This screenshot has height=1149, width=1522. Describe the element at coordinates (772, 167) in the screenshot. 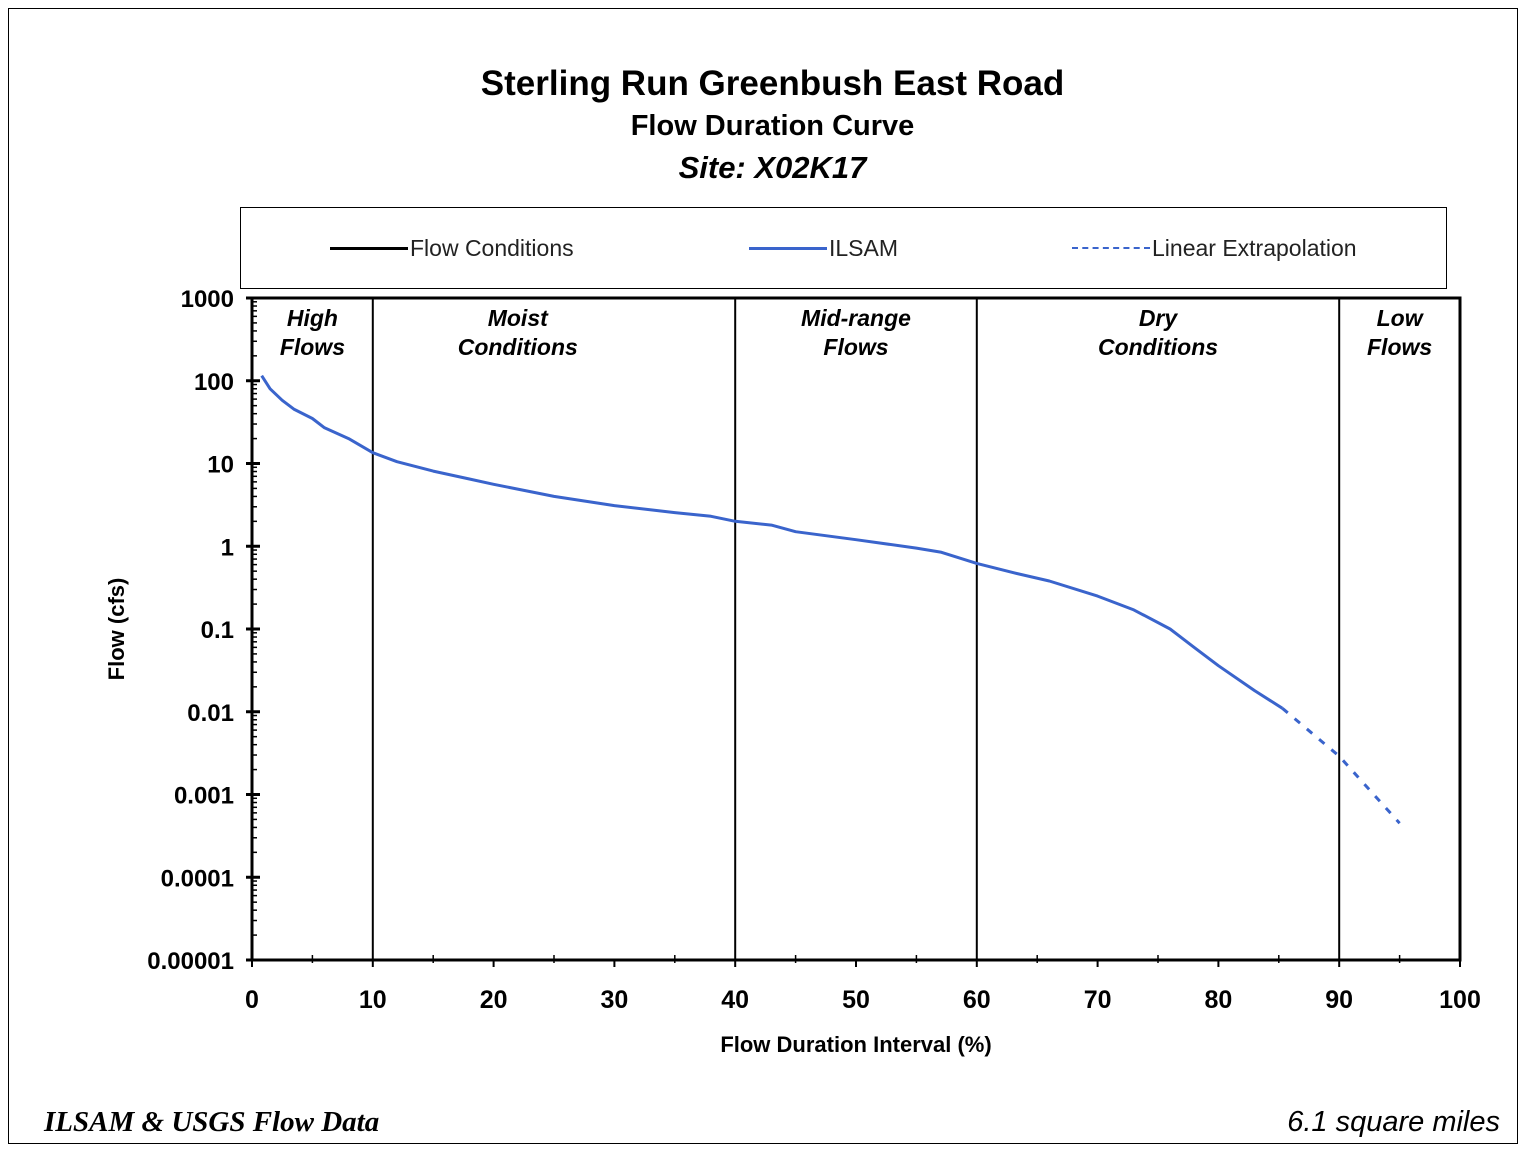

I see `chart-site: Site: X02K17` at that location.